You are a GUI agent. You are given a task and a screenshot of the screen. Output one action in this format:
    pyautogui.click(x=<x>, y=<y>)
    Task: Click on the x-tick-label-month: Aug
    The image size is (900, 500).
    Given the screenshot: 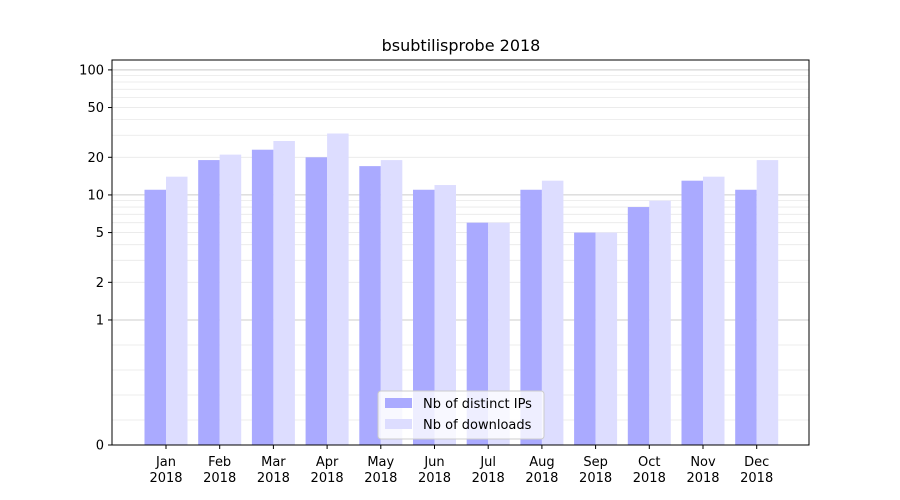 What is the action you would take?
    pyautogui.click(x=541, y=462)
    